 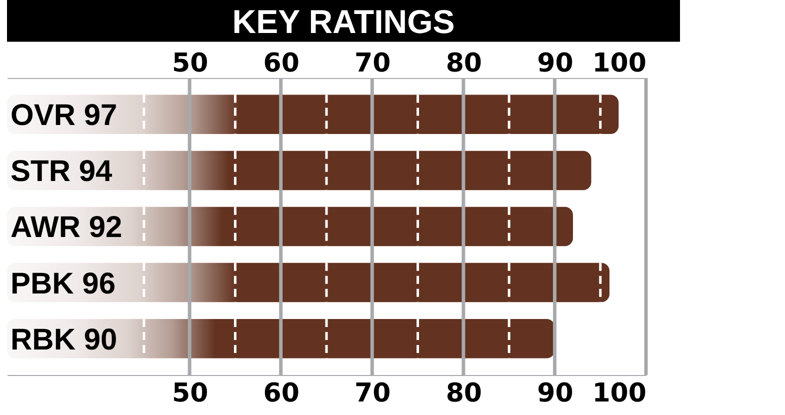 What do you see at coordinates (190, 63) in the screenshot?
I see `x-tick-label: 50` at bounding box center [190, 63].